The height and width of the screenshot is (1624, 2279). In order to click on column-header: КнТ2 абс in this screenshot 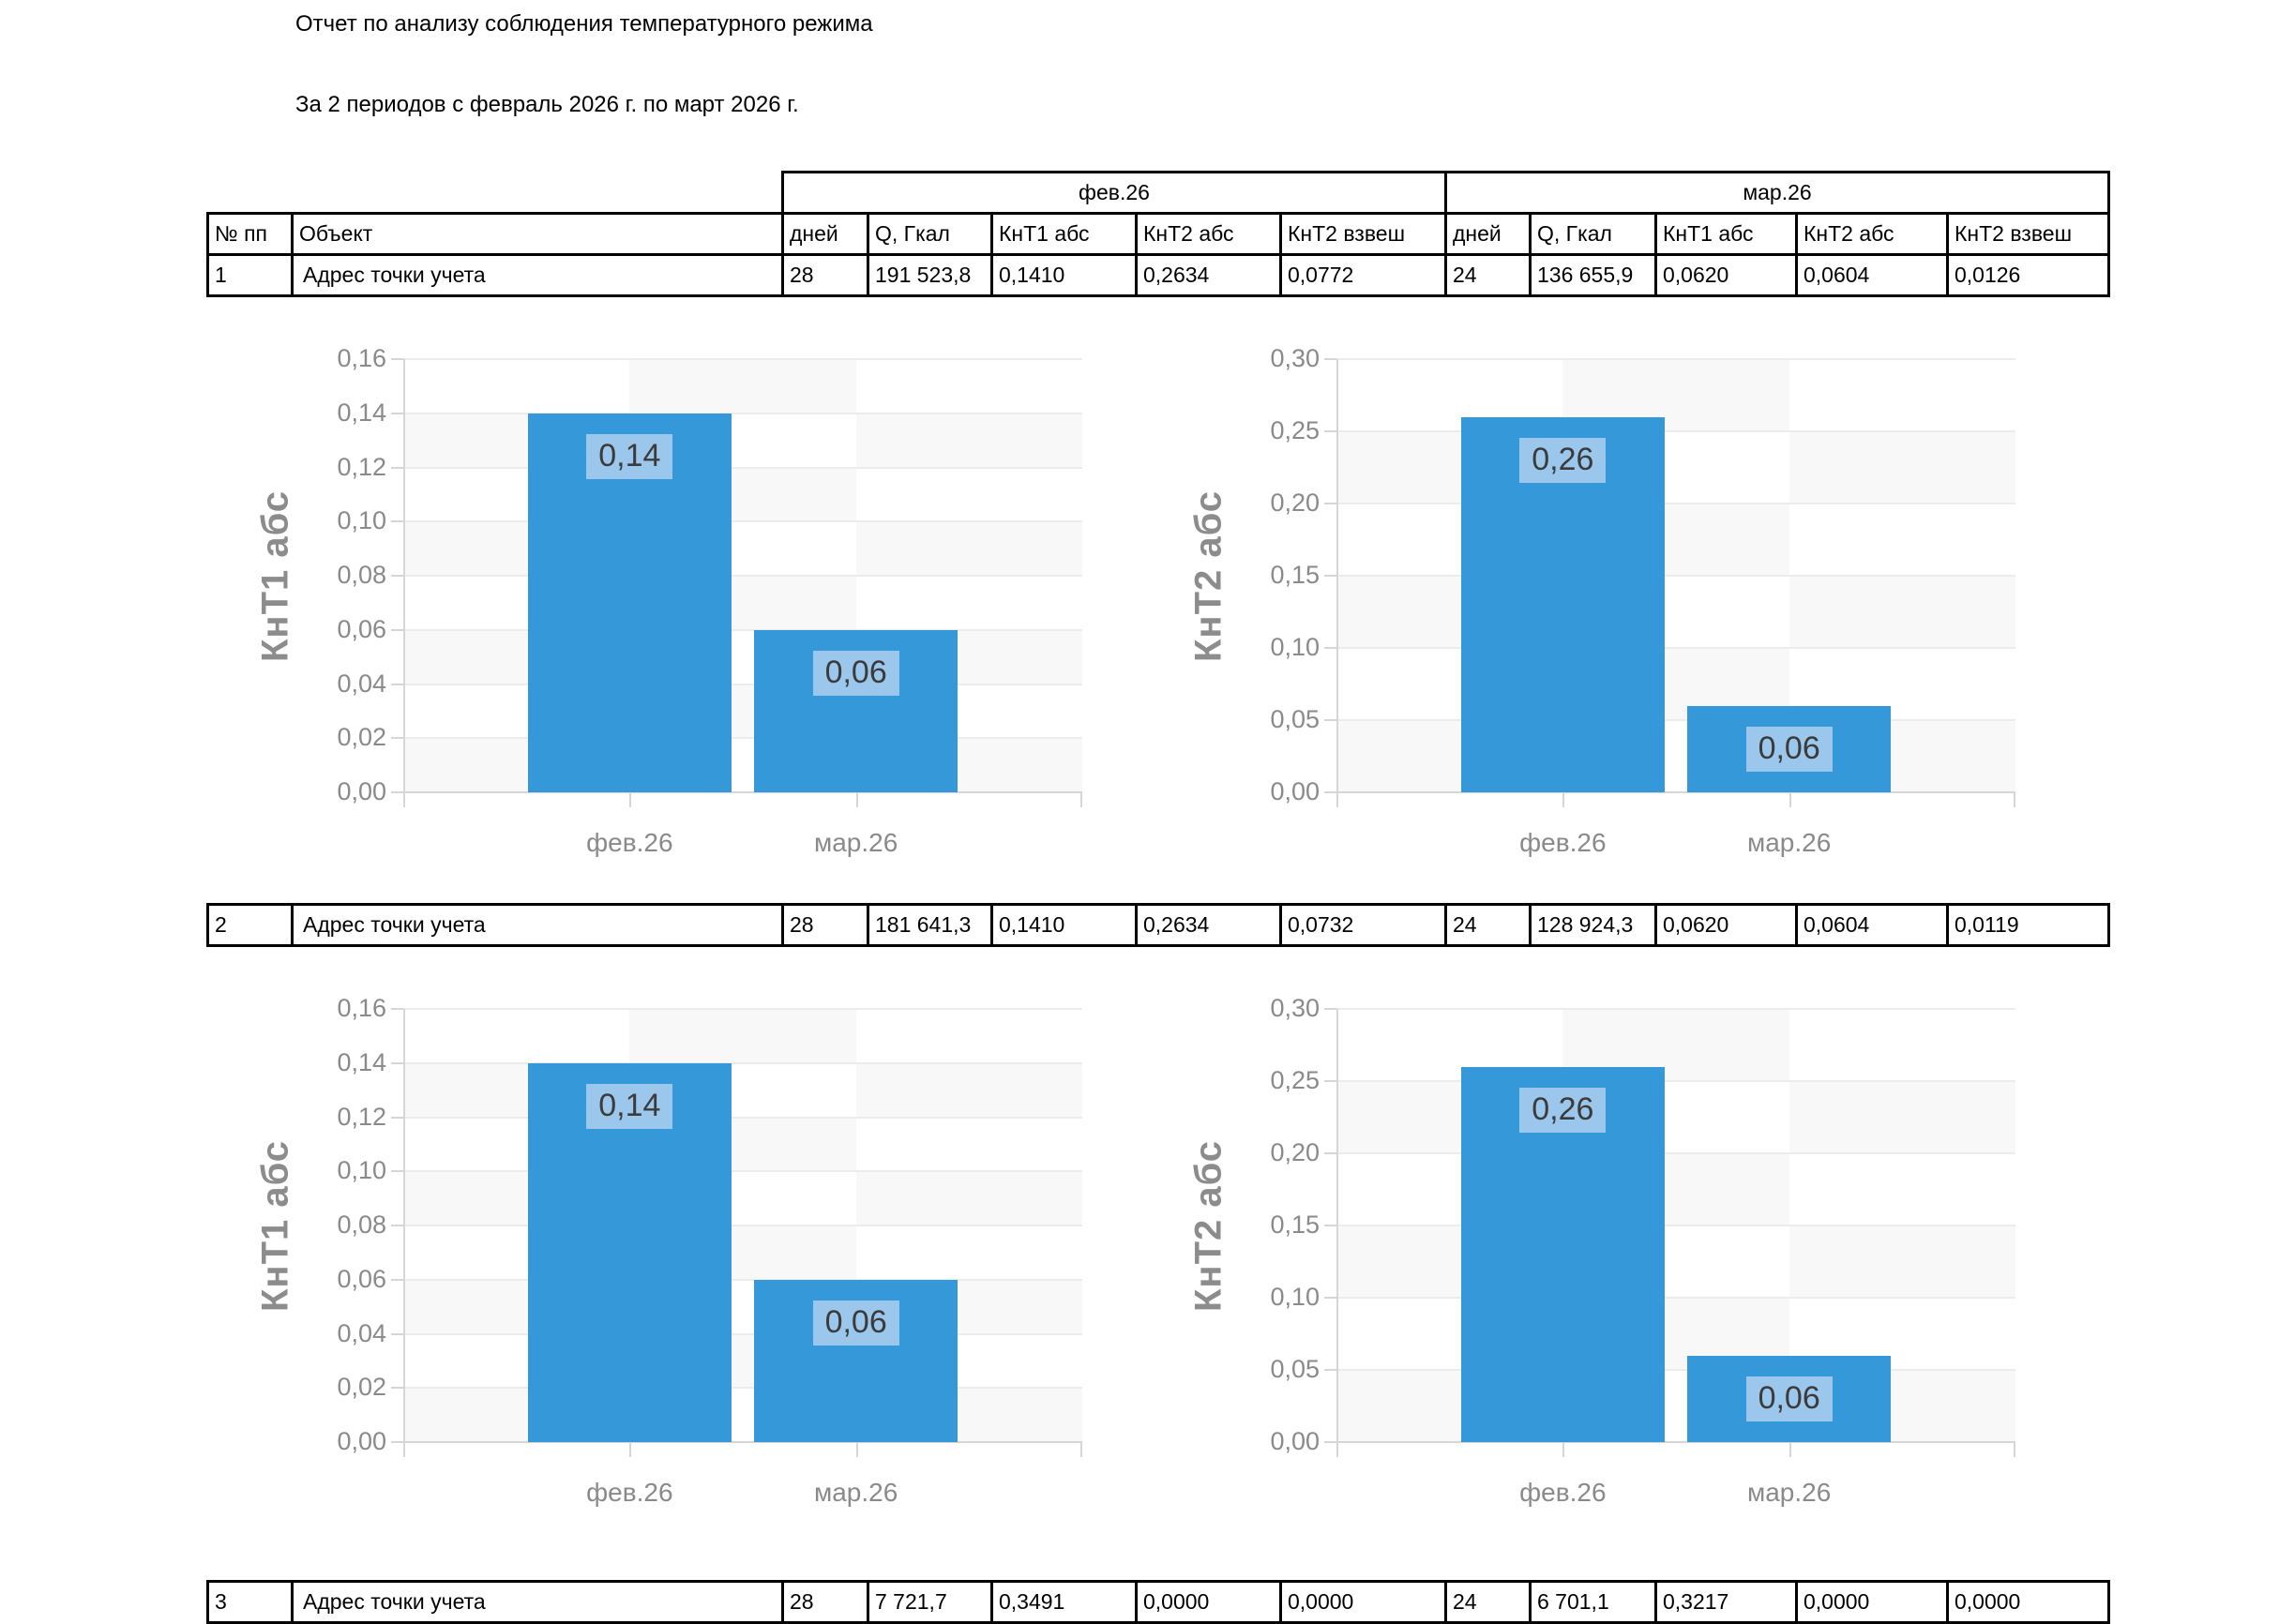, I will do `click(1872, 234)`.